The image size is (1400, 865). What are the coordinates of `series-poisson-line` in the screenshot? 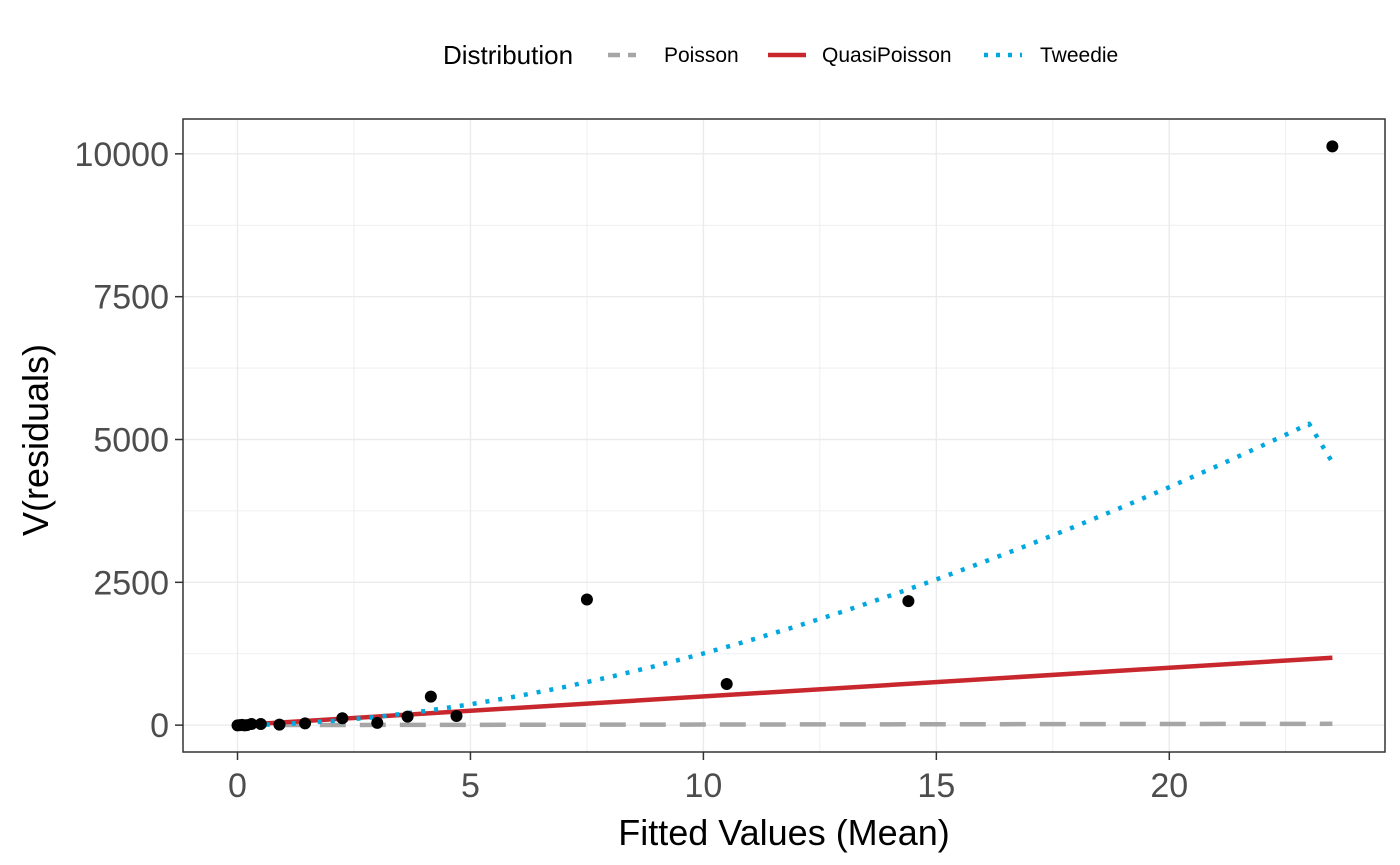 It's located at (786, 724).